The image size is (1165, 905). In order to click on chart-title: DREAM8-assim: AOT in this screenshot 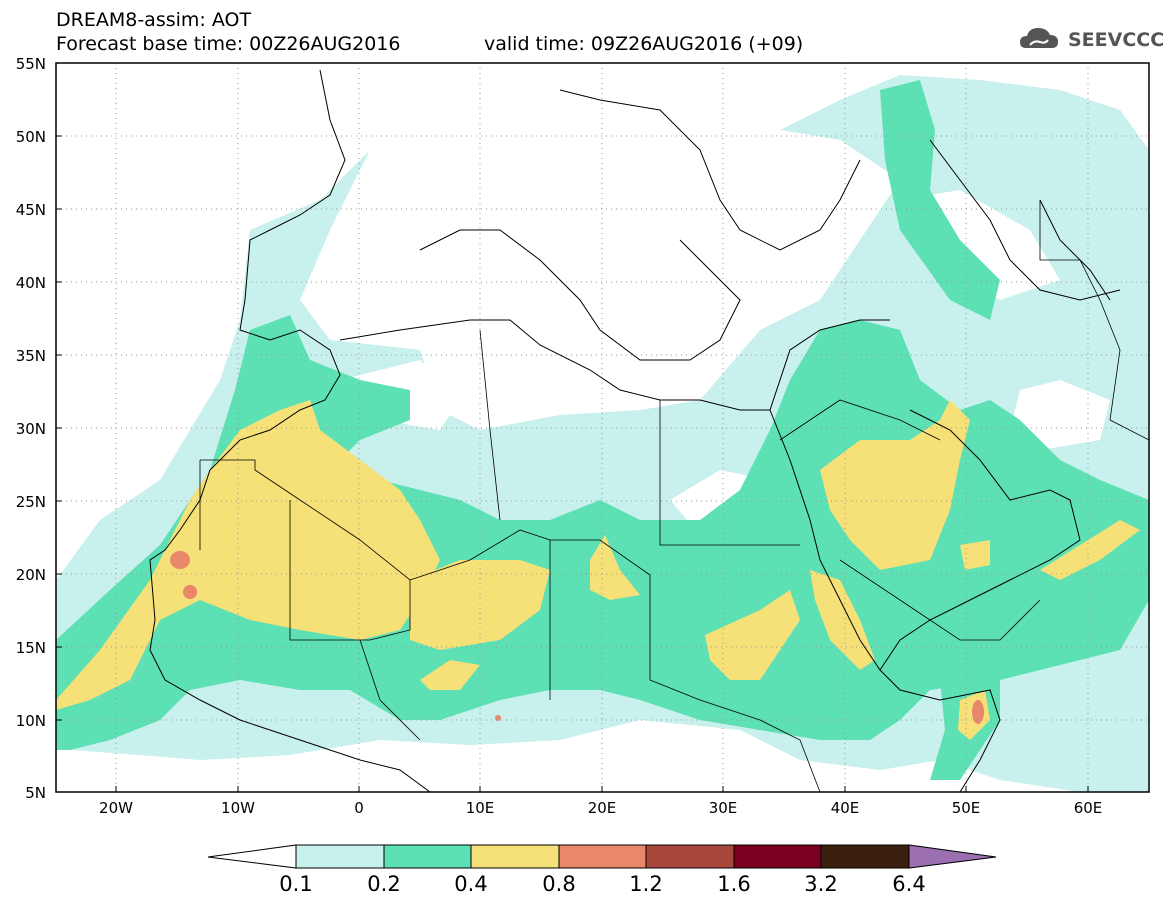, I will do `click(154, 20)`.